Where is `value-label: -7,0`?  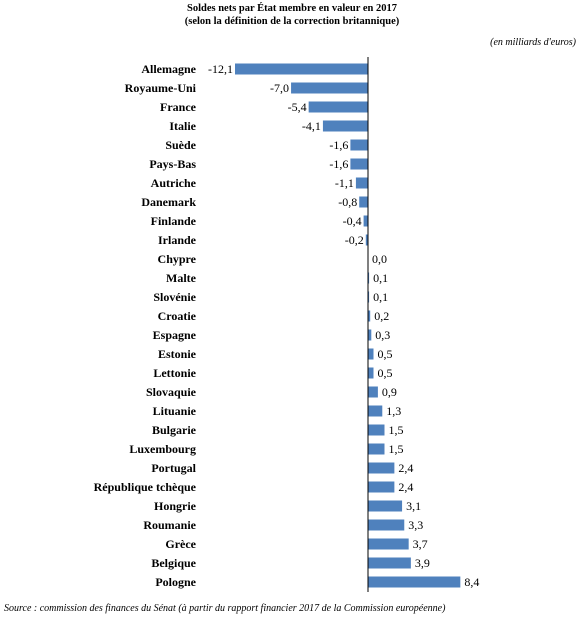
value-label: -7,0 is located at coordinates (279, 88).